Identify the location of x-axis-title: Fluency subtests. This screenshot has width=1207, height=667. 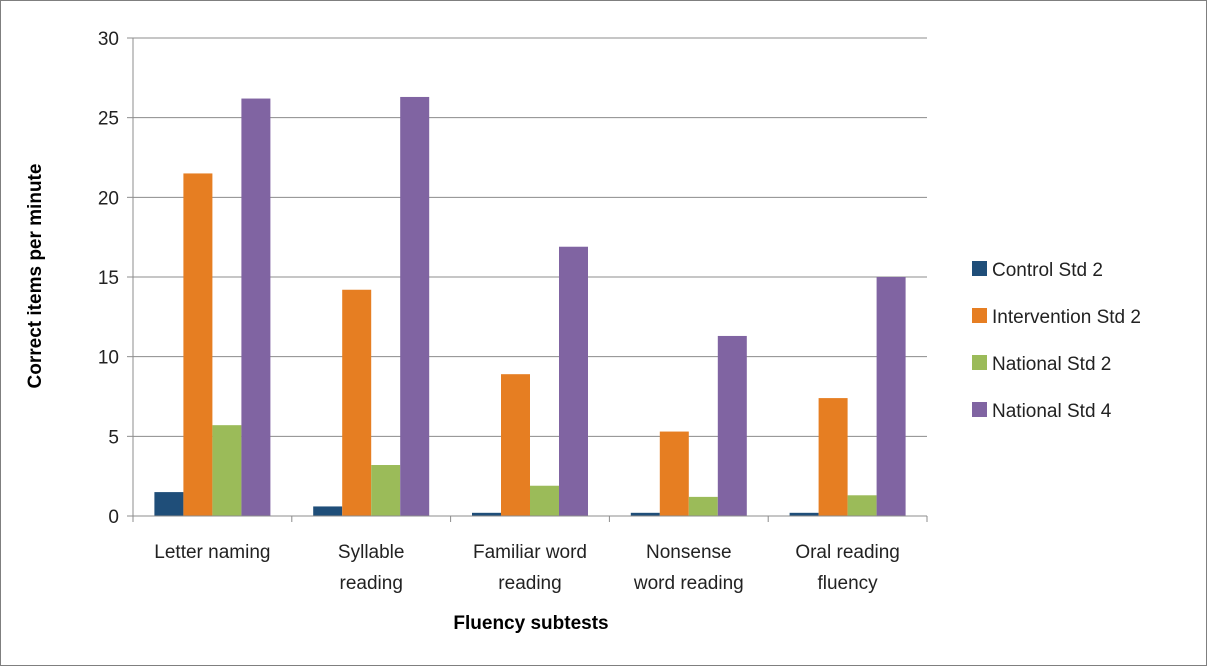
(530, 623).